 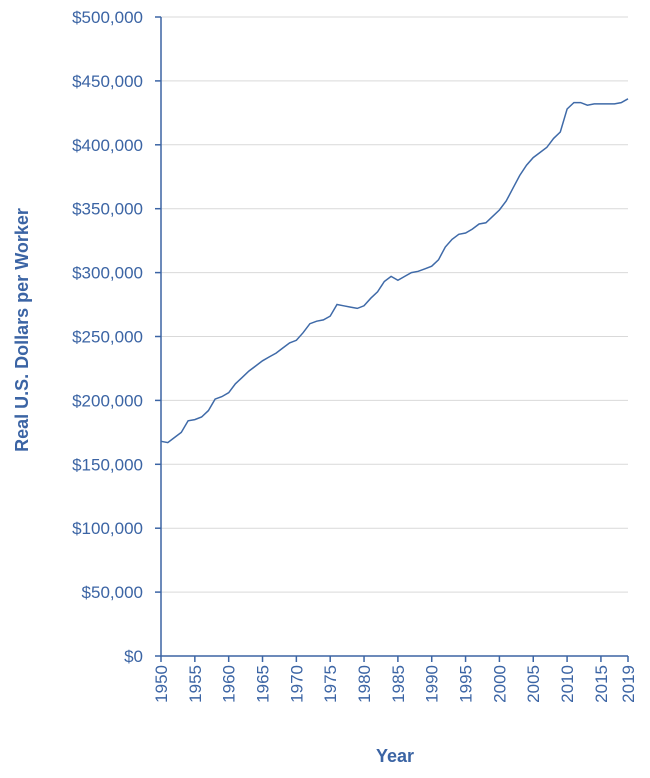 What do you see at coordinates (395, 756) in the screenshot?
I see `x-axis-label: Year` at bounding box center [395, 756].